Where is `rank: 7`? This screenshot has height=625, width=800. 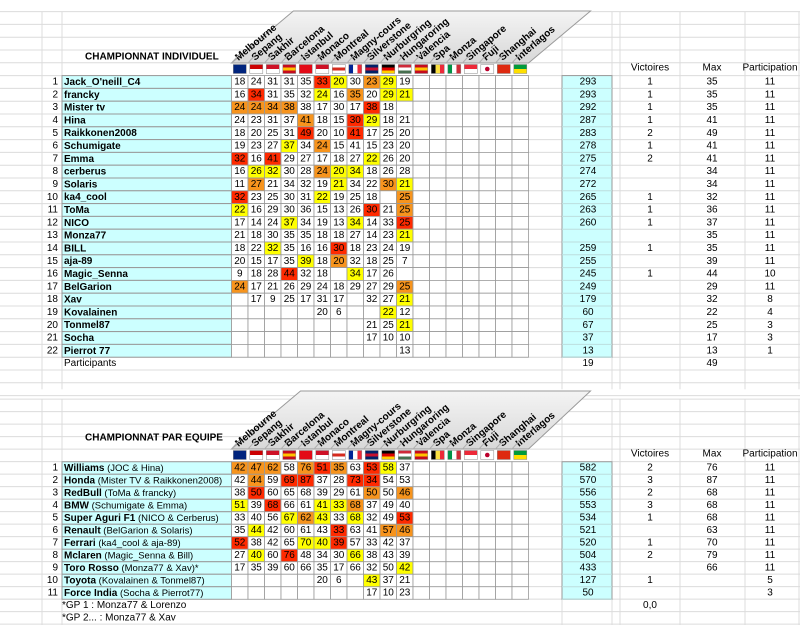 rank: 7 is located at coordinates (55, 543).